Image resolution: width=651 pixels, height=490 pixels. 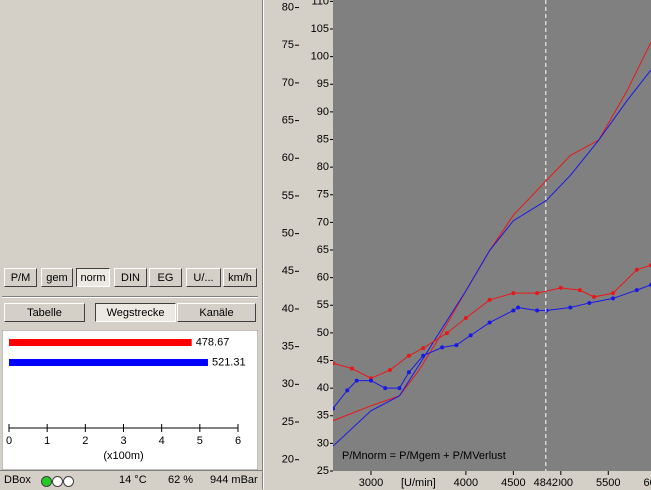 I want to click on status-device: DBox, so click(x=17, y=480).